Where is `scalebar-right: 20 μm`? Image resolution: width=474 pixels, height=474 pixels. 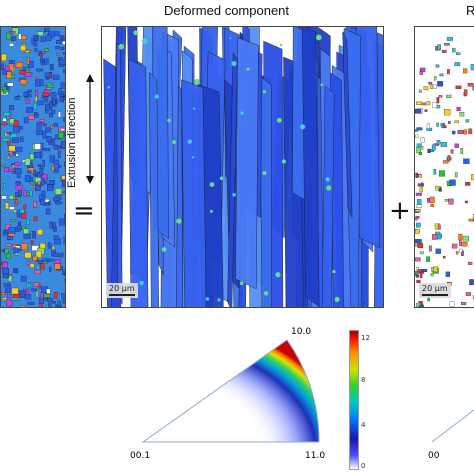 scalebar-right: 20 μm is located at coordinates (435, 290).